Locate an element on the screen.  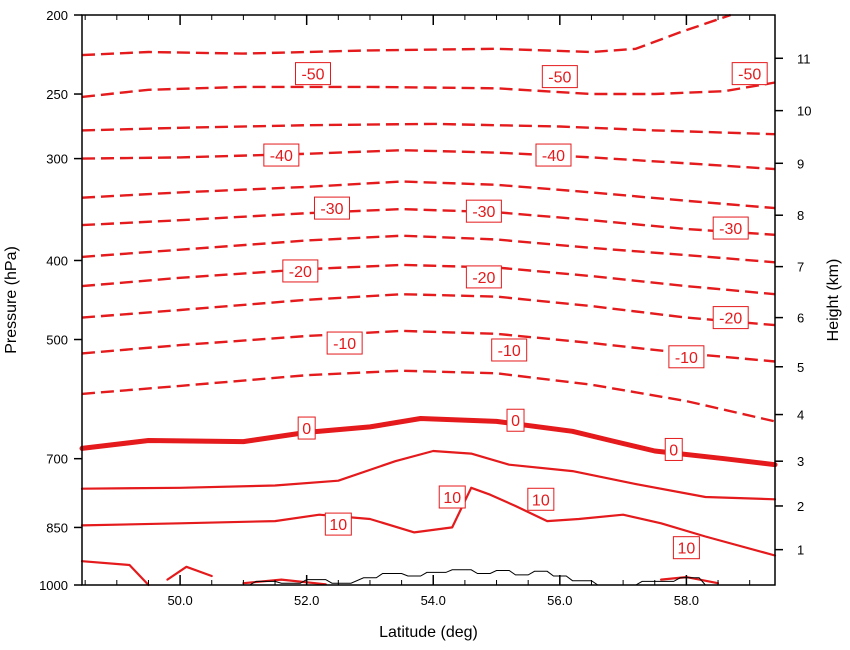
y2-tick-label-7: 8 is located at coordinates (800, 215).